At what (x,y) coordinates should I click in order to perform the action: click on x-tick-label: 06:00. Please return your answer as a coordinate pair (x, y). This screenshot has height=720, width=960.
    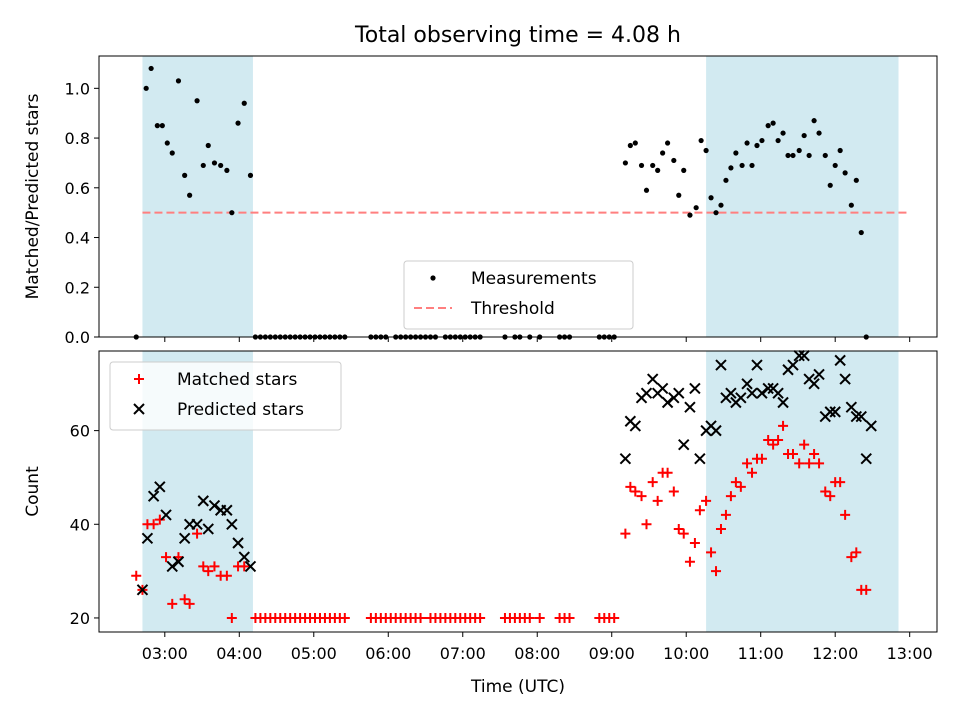
    Looking at the image, I should click on (388, 653).